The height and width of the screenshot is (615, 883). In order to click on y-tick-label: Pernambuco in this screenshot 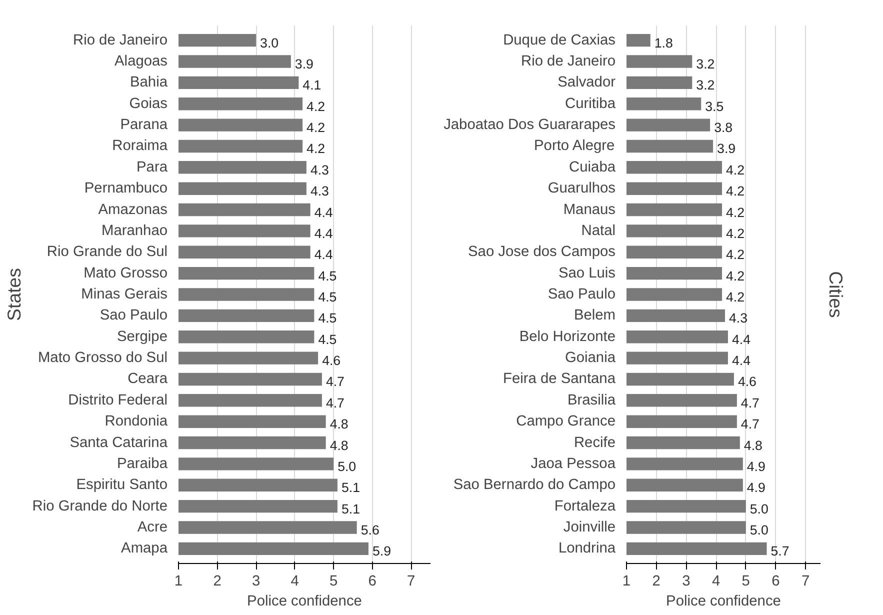, I will do `click(126, 188)`.